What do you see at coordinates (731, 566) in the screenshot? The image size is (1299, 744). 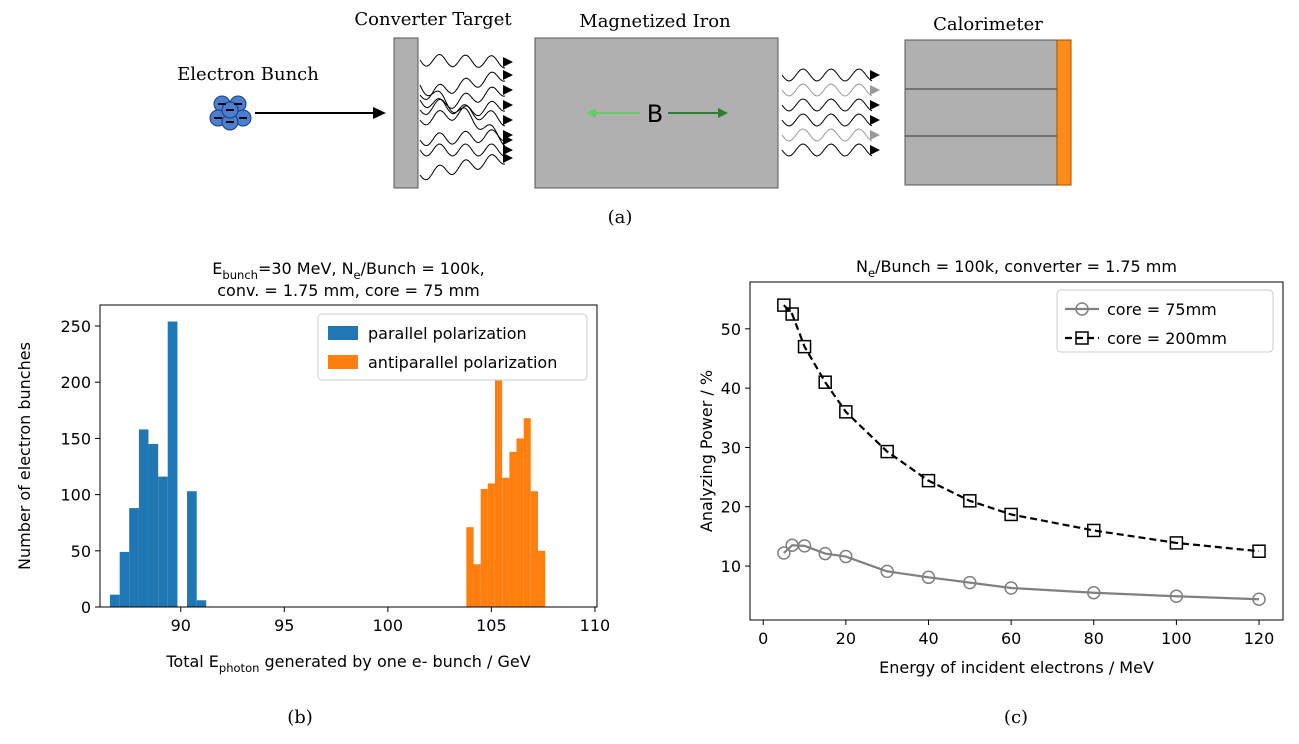 I see `y-tick-label: 10` at bounding box center [731, 566].